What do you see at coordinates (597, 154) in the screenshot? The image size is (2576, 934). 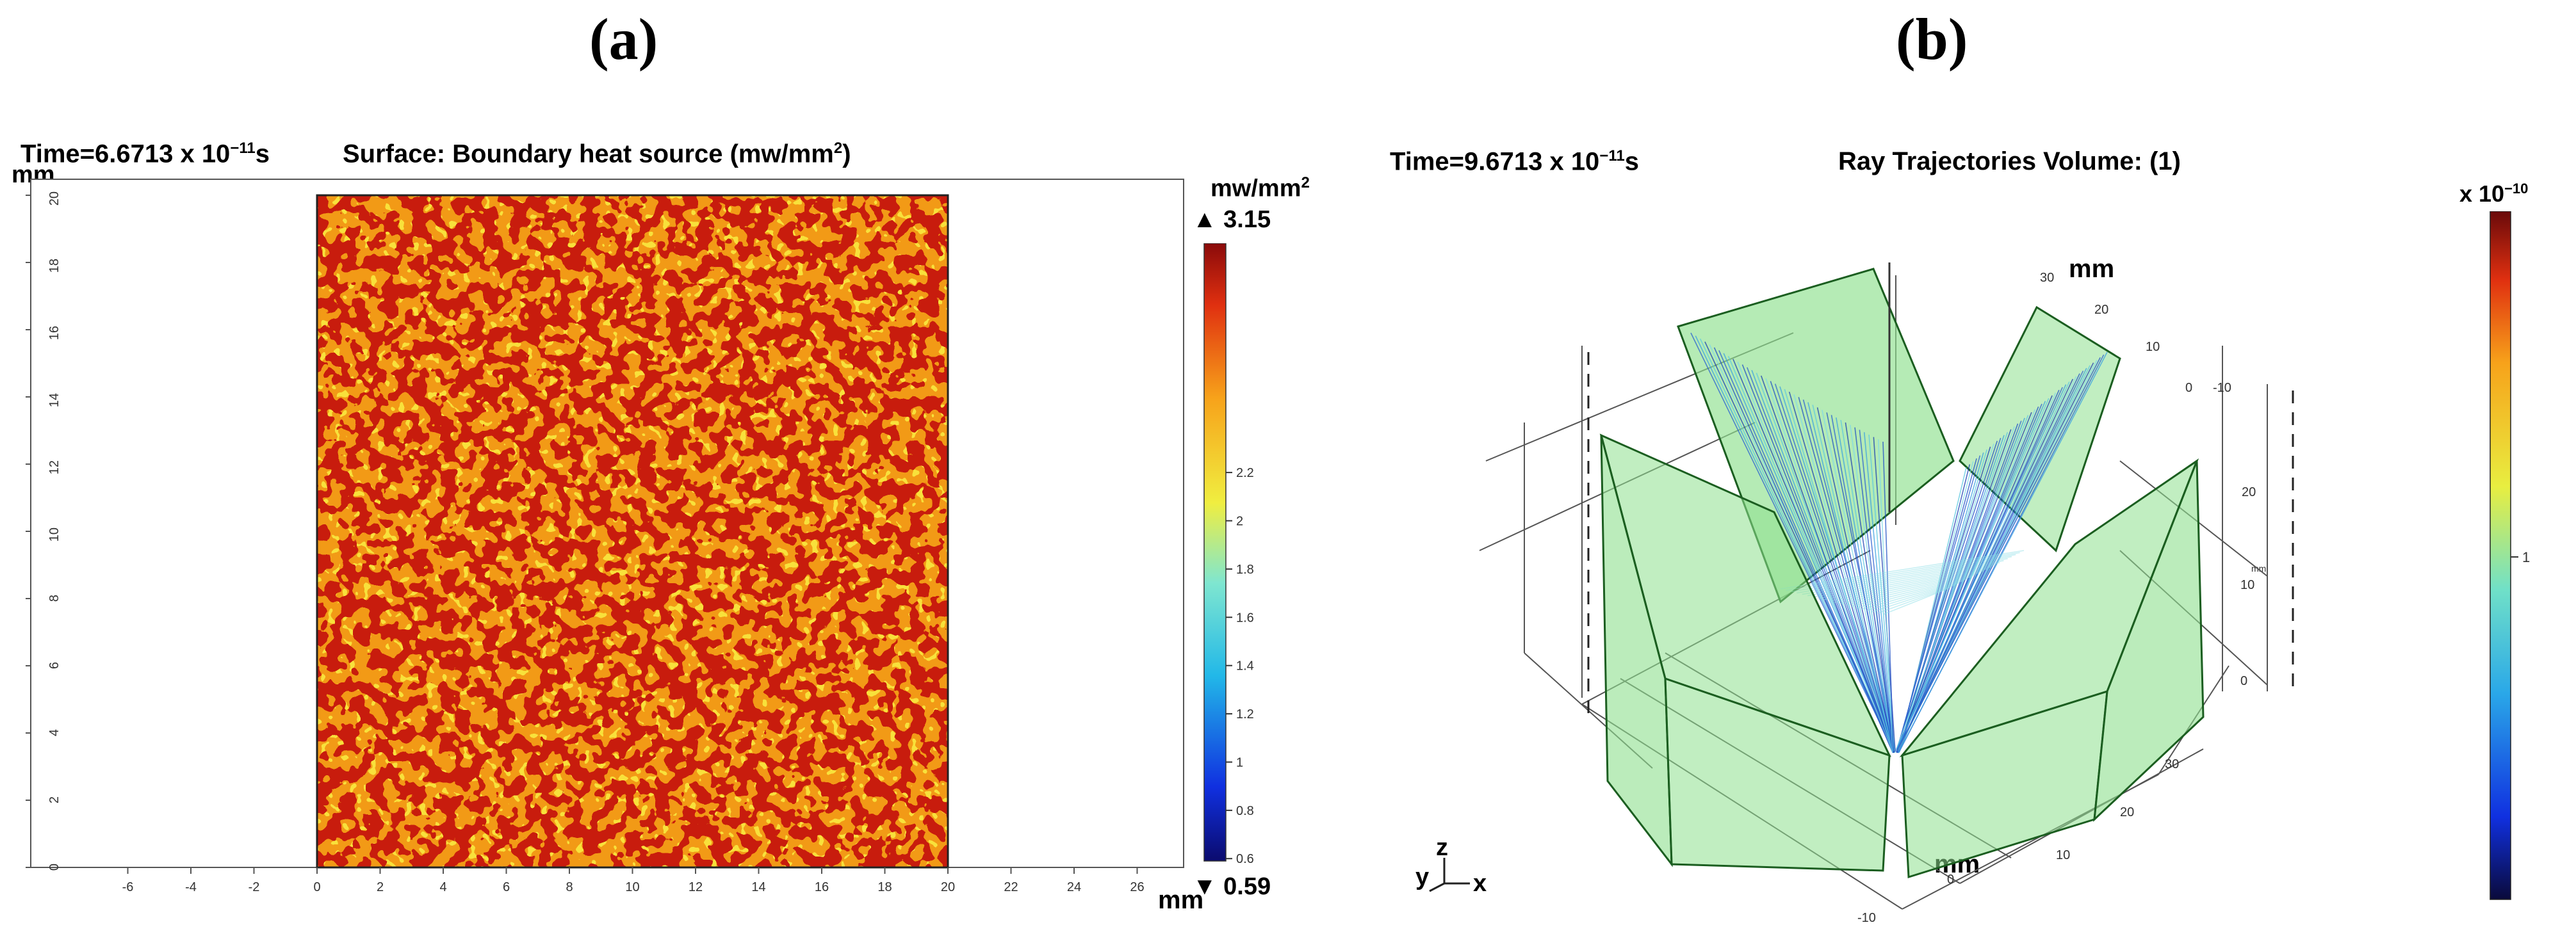 I see `panel-a-title: Surface: Boundary heat source (mw/mm2)` at bounding box center [597, 154].